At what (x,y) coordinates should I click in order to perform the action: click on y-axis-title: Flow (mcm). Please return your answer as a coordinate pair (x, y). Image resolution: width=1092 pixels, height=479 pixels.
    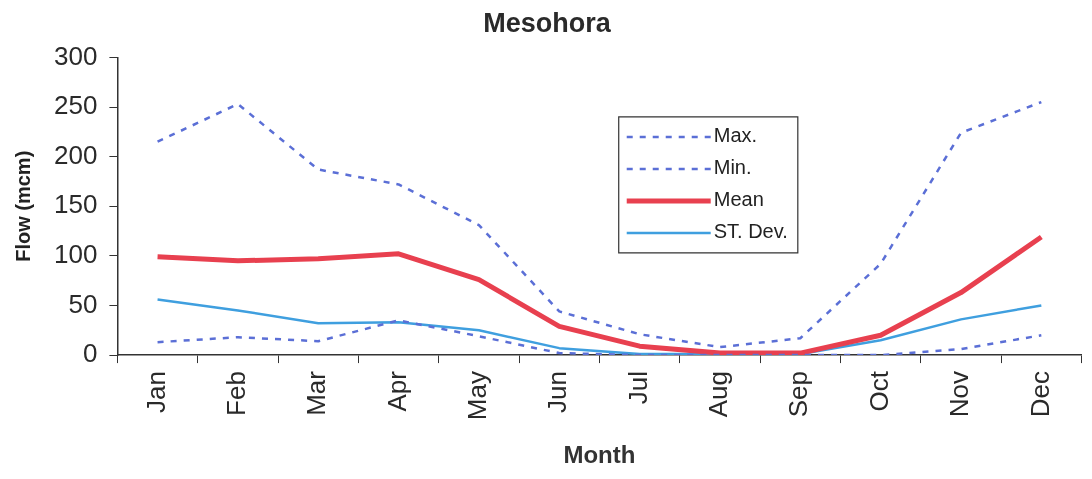
    Looking at the image, I should click on (22, 206).